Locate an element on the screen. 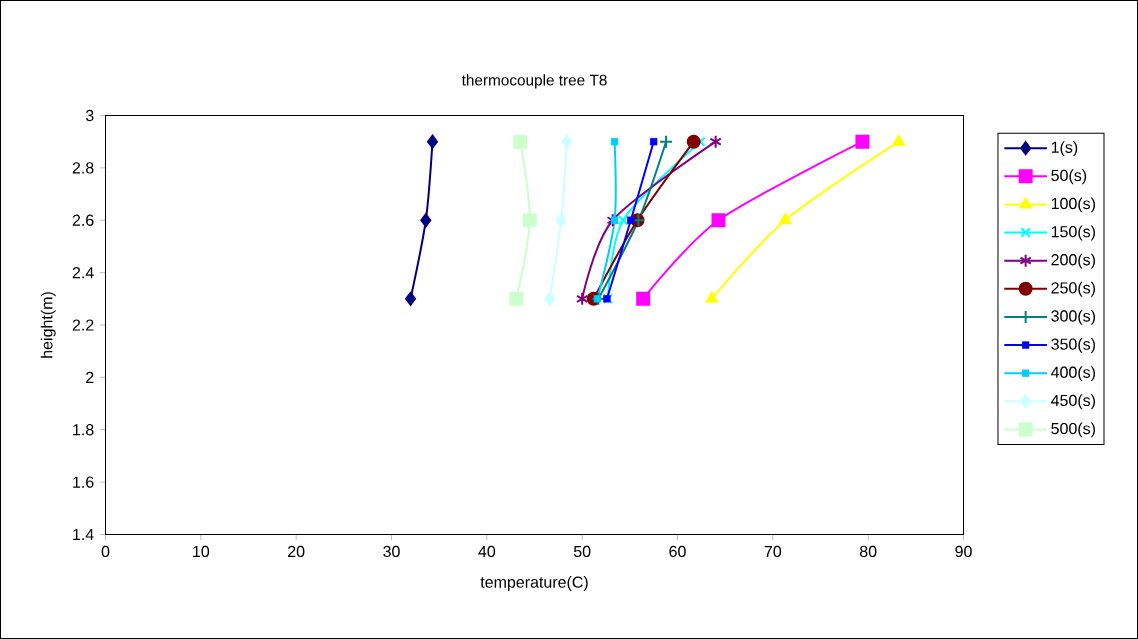 The image size is (1138, 639). x-tick-label: 50 is located at coordinates (582, 551).